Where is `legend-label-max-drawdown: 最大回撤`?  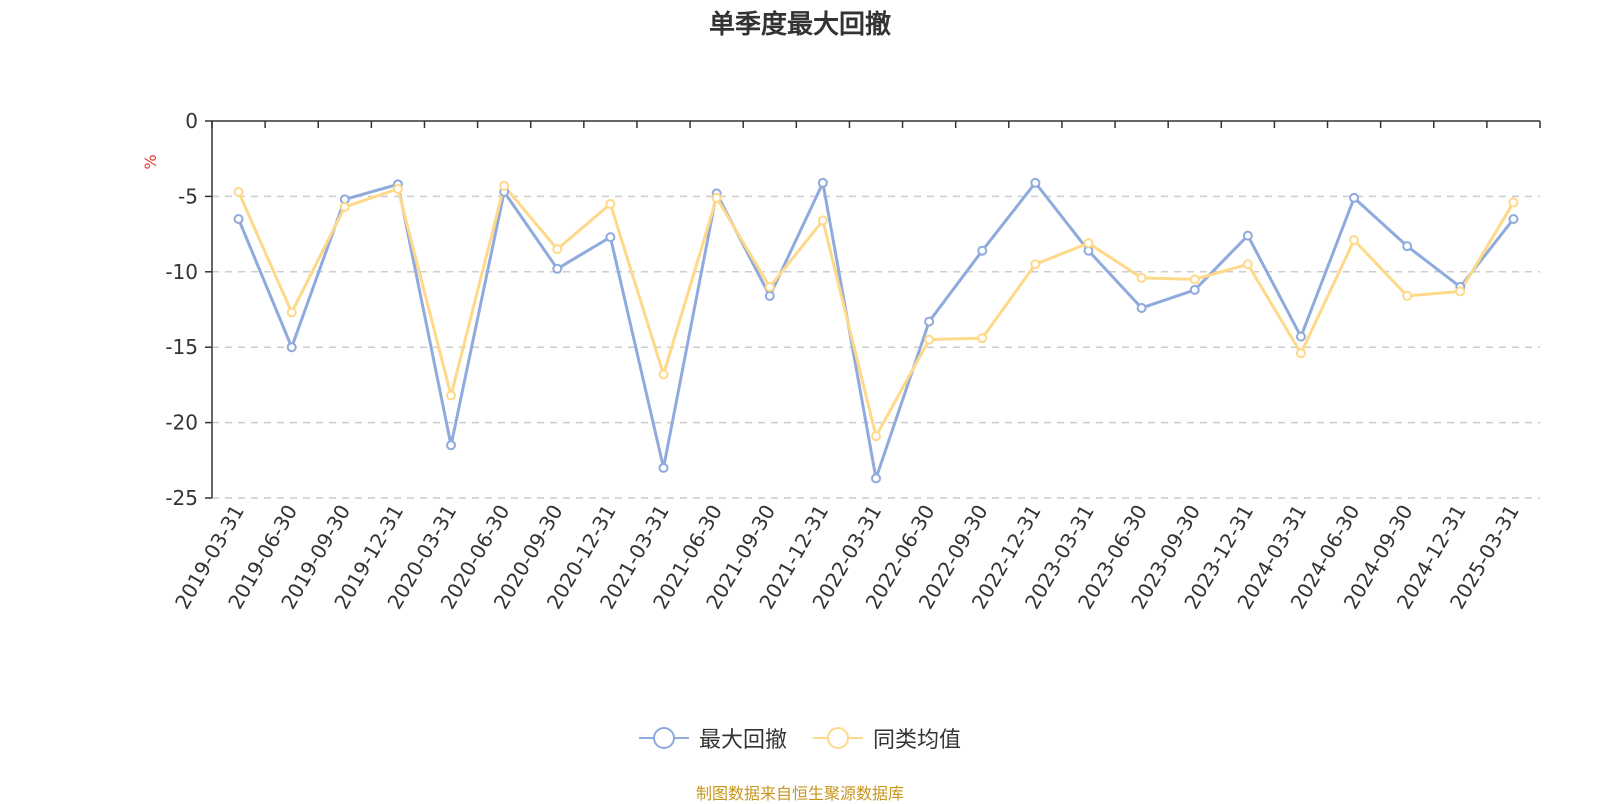 legend-label-max-drawdown: 最大回撤 is located at coordinates (742, 740).